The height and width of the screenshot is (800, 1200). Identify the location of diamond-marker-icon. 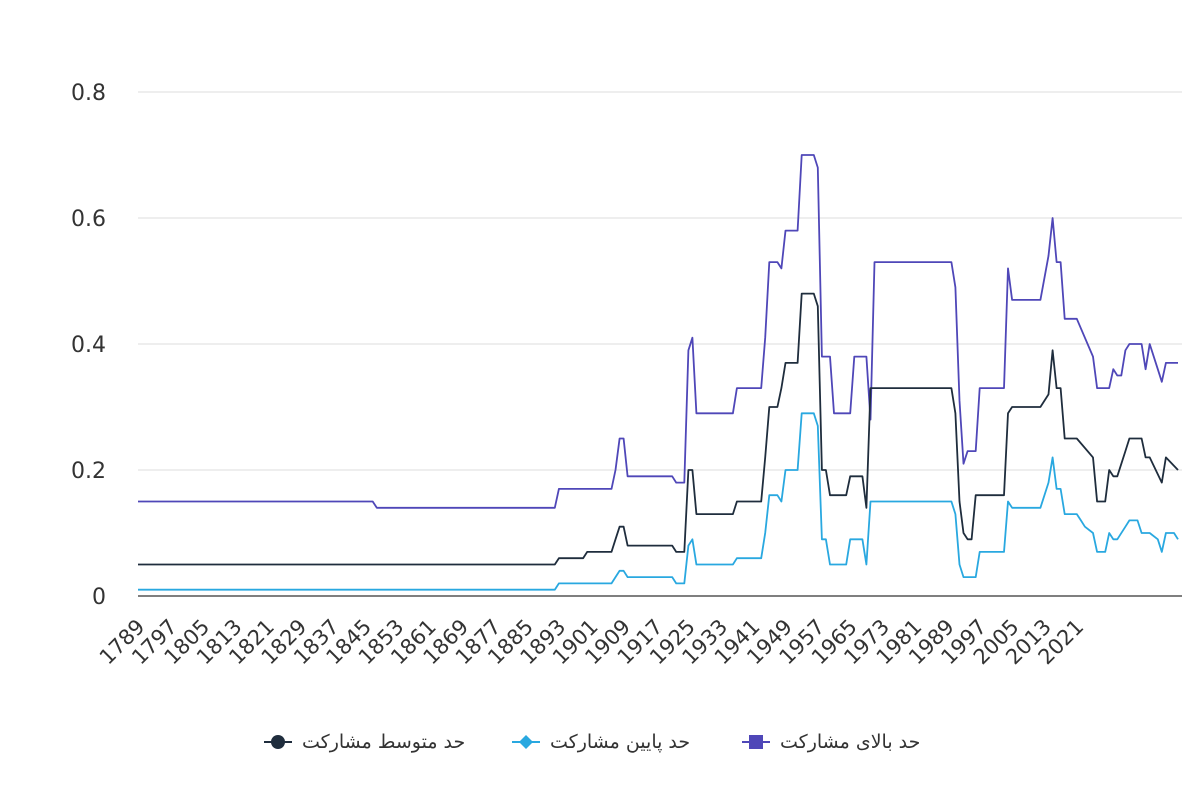
(526, 742).